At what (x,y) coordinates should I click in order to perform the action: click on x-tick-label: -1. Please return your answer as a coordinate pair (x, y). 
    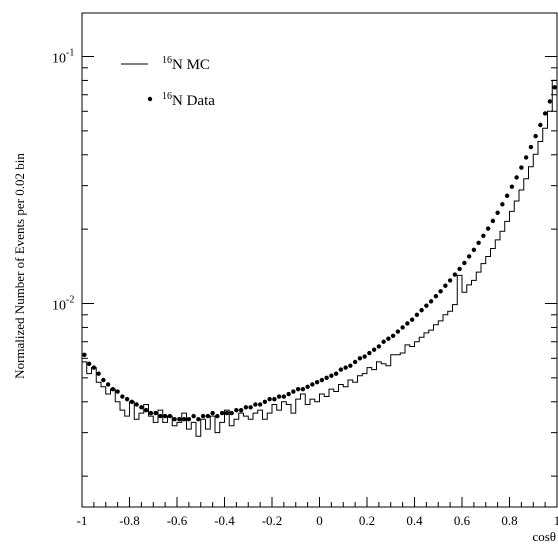
    Looking at the image, I should click on (82, 520).